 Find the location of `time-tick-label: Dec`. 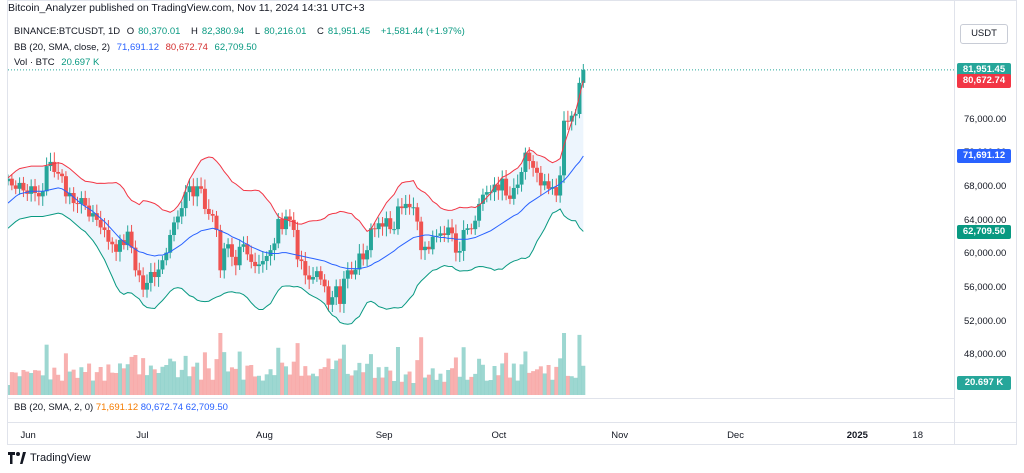

time-tick-label: Dec is located at coordinates (735, 435).